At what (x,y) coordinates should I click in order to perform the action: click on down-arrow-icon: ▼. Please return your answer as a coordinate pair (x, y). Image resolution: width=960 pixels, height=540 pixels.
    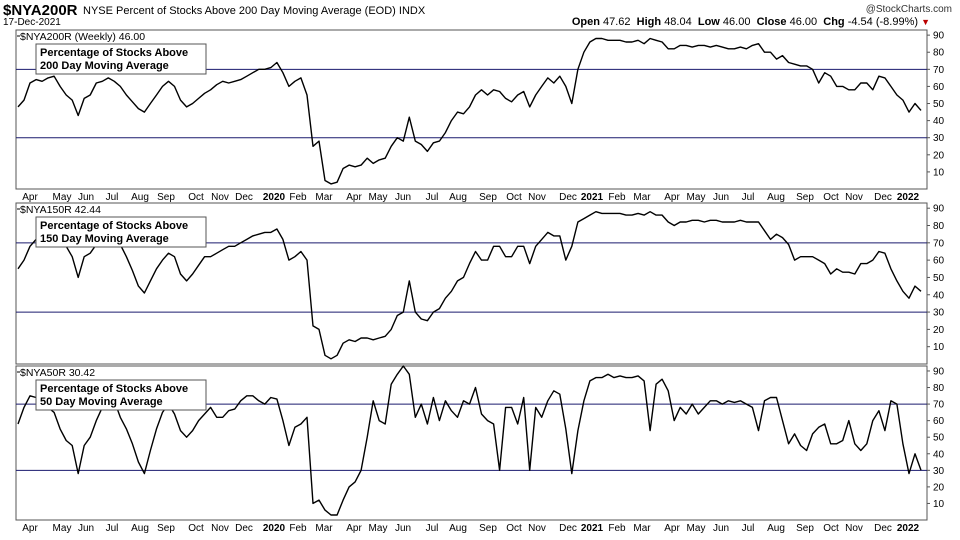
    Looking at the image, I should click on (925, 22).